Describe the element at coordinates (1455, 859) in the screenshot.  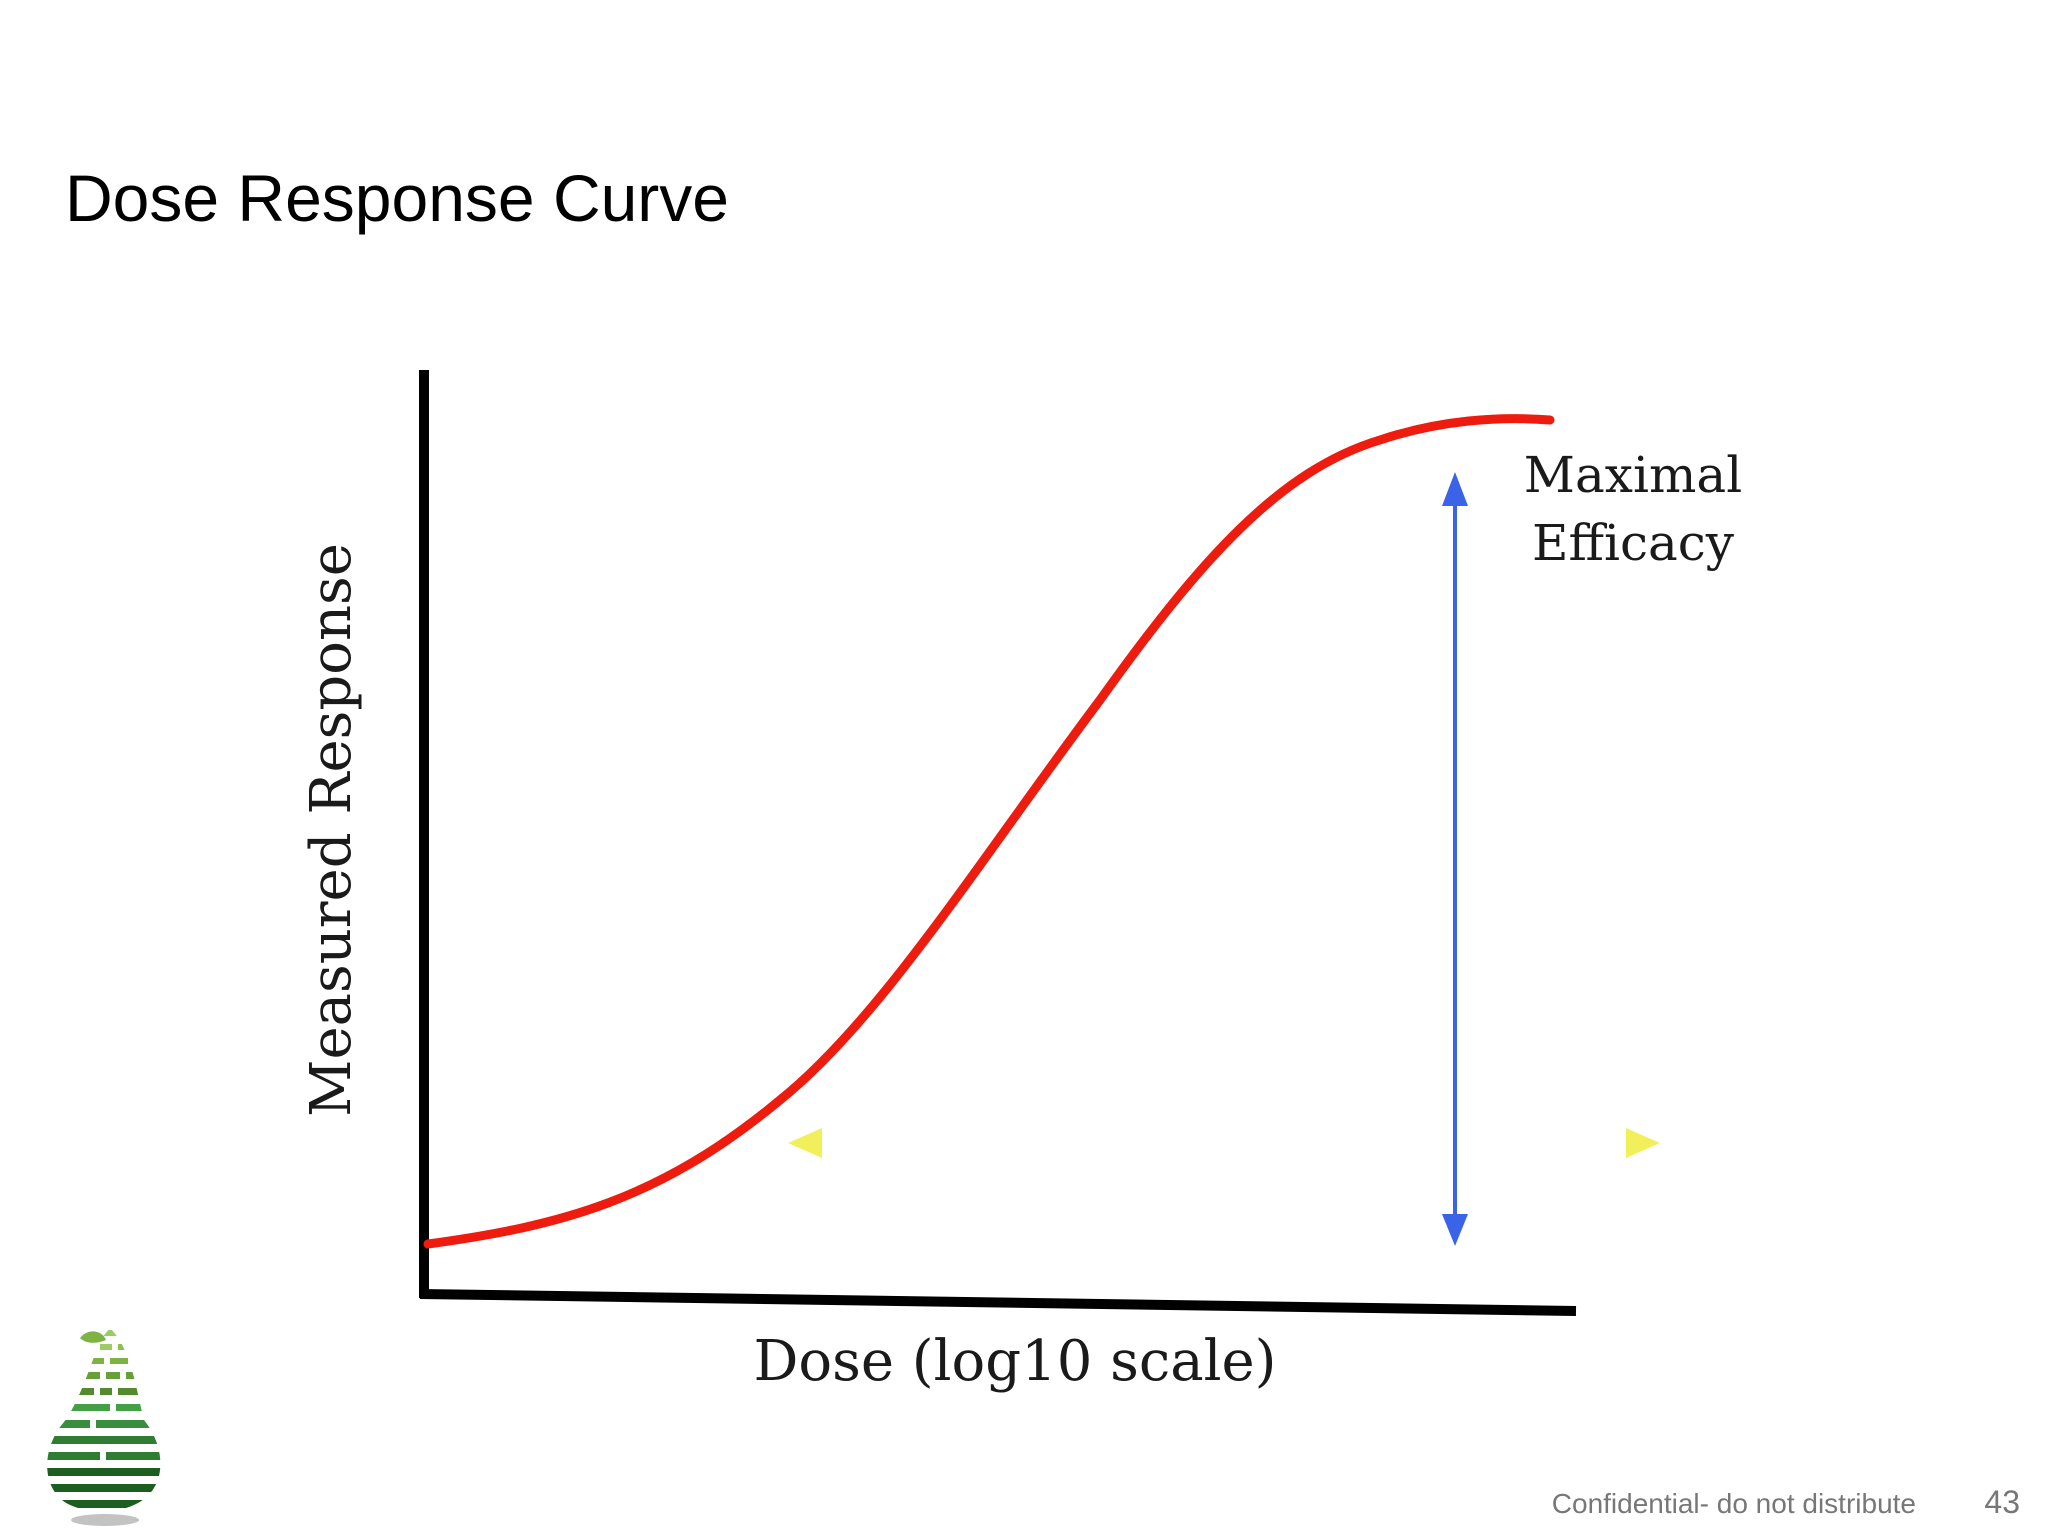
I see `efficacy-arrow` at that location.